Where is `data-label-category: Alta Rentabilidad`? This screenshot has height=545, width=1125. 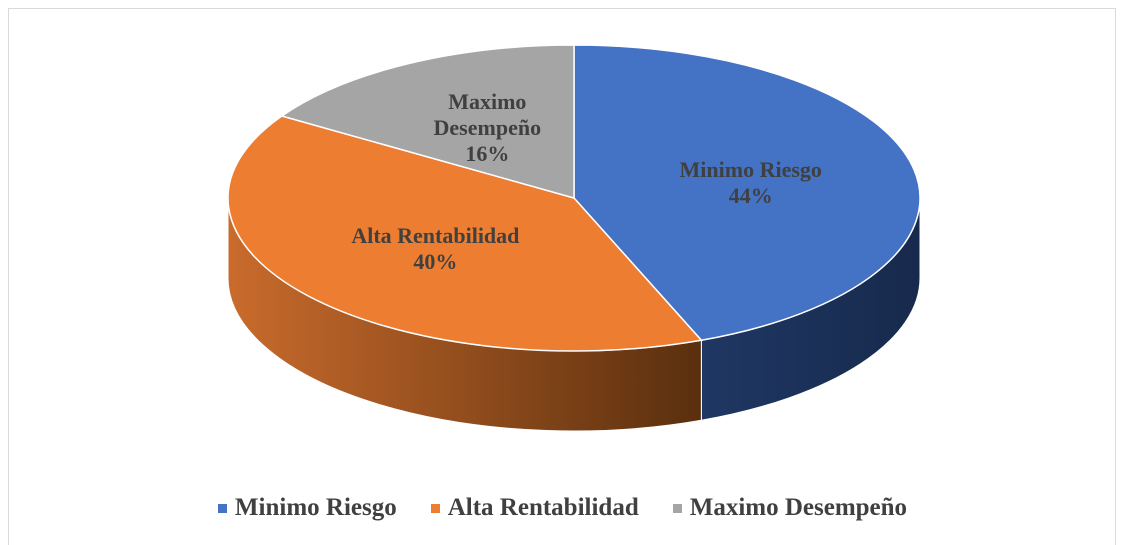 data-label-category: Alta Rentabilidad is located at coordinates (435, 235).